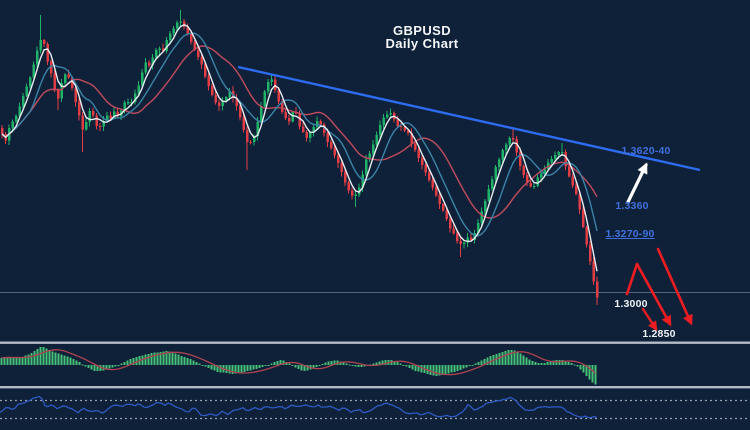 This screenshot has width=750, height=430. I want to click on timeframe-subtitle: Daily Chart, so click(422, 43).